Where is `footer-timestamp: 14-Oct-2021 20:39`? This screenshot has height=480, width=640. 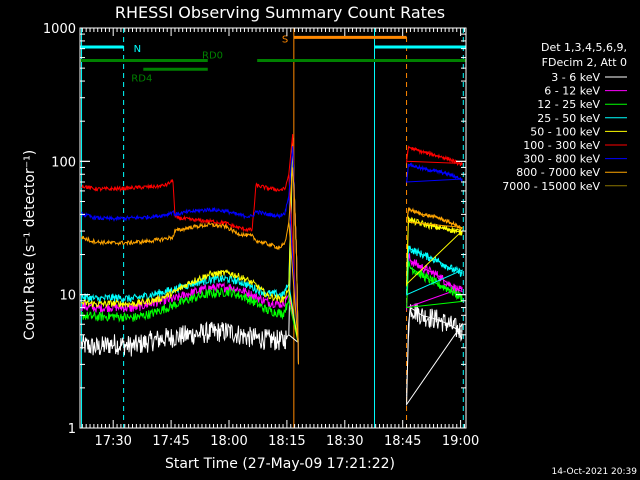 footer-timestamp: 14-Oct-2021 20:39 is located at coordinates (595, 472).